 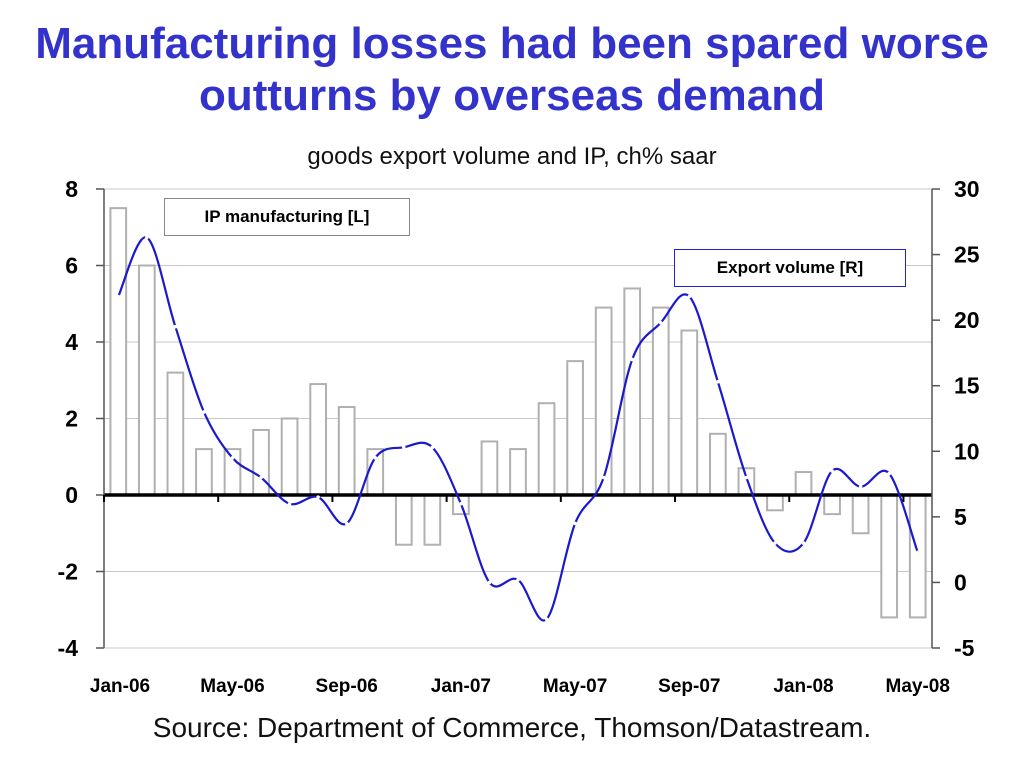 What do you see at coordinates (964, 648) in the screenshot?
I see `right-tick-label: -5` at bounding box center [964, 648].